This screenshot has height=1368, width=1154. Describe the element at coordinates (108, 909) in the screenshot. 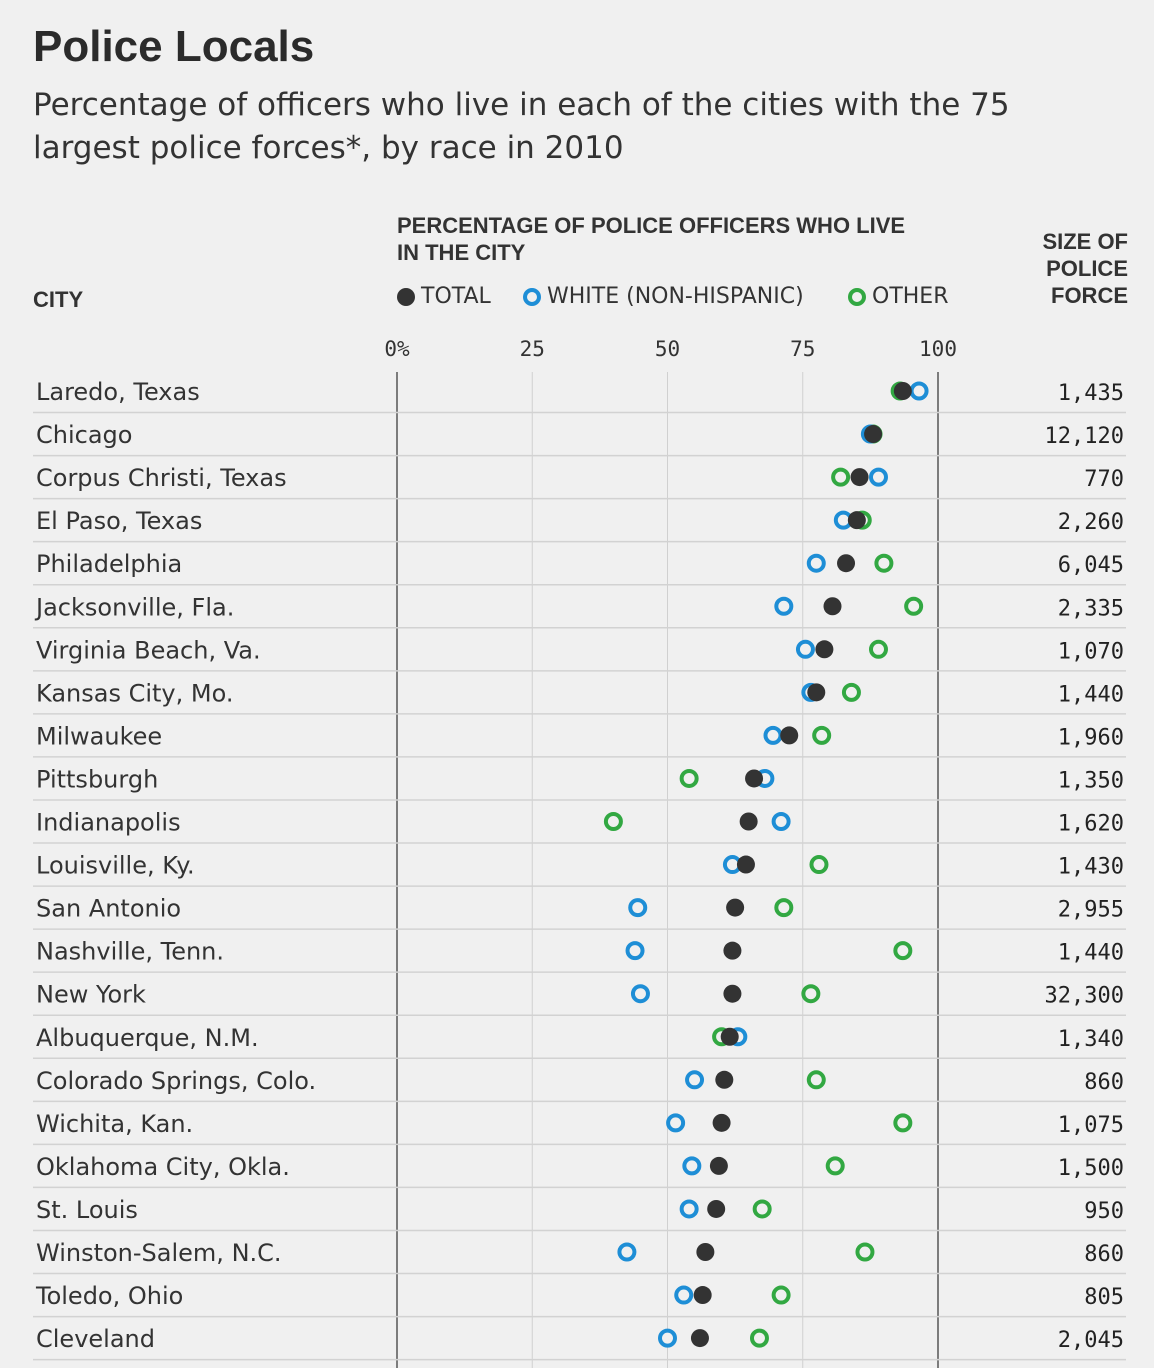

I see `city-label: San Antonio` at that location.